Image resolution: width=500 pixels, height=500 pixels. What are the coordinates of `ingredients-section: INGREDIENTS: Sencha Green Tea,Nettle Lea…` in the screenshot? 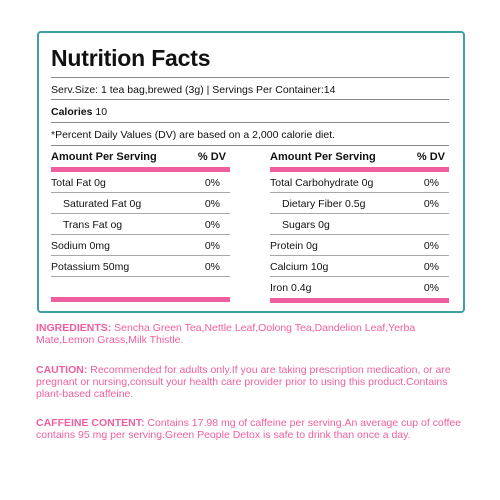 It's located at (251, 334).